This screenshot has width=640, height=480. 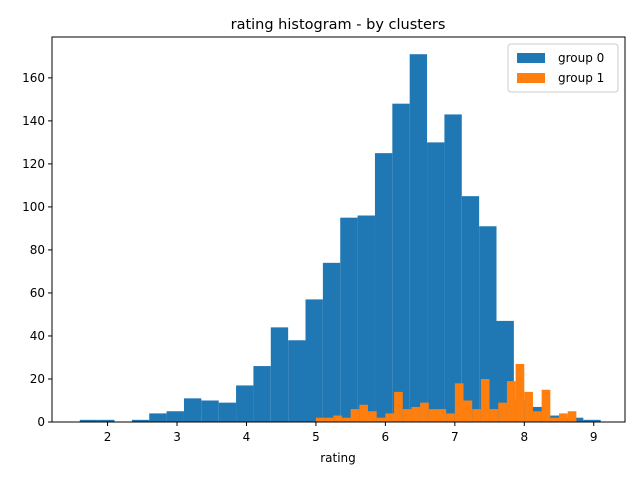 What do you see at coordinates (338, 458) in the screenshot?
I see `x-axis-label: rating` at bounding box center [338, 458].